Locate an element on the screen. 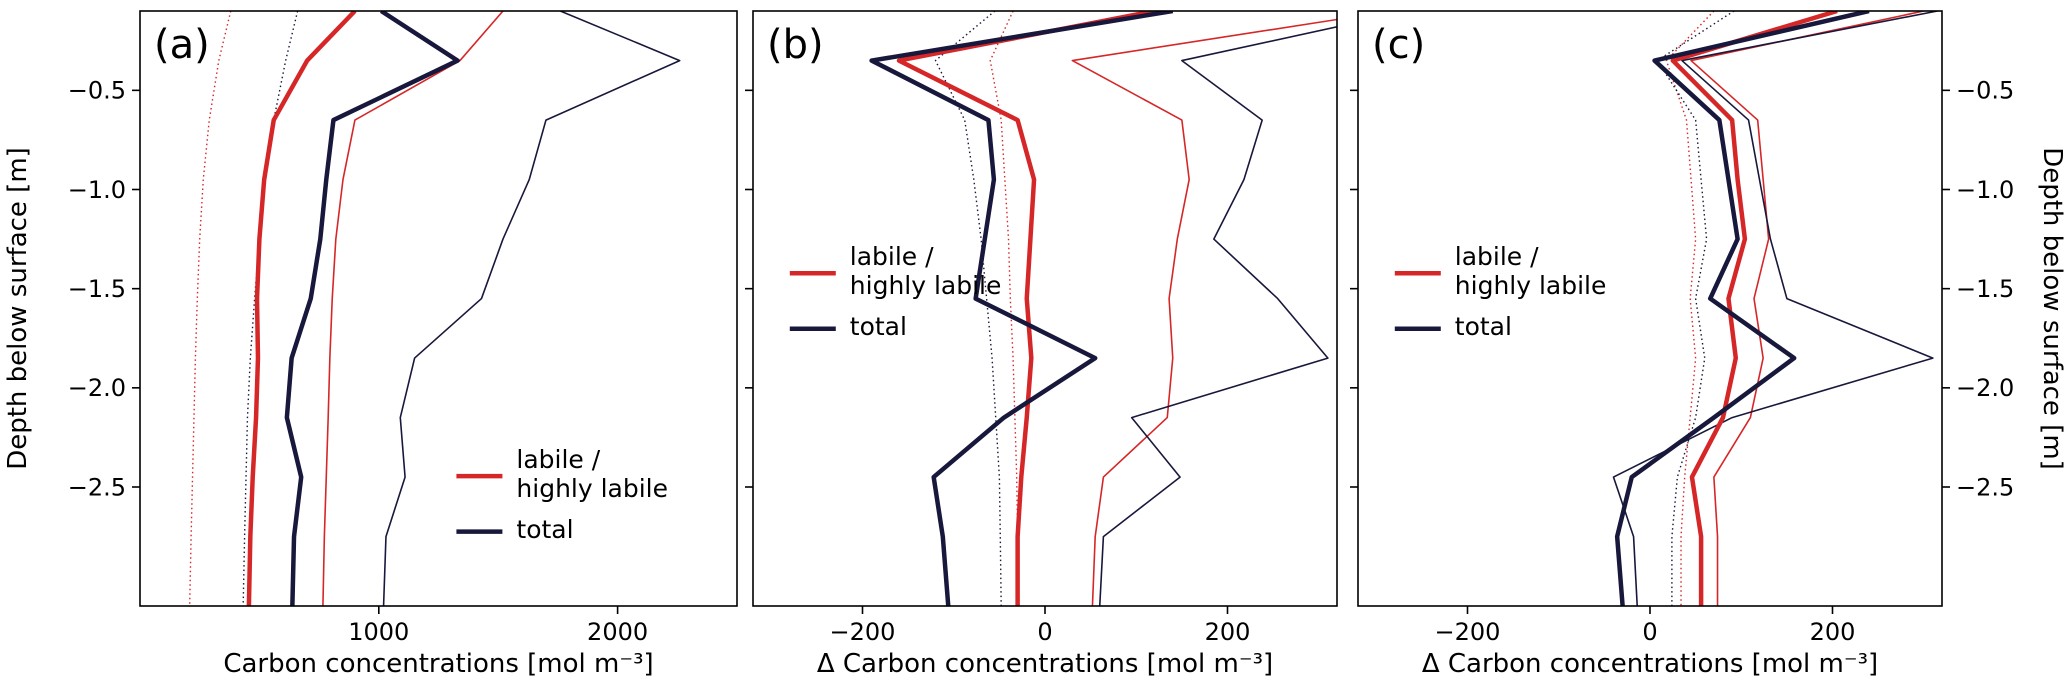  x-tick-label: 2000 is located at coordinates (617, 632).